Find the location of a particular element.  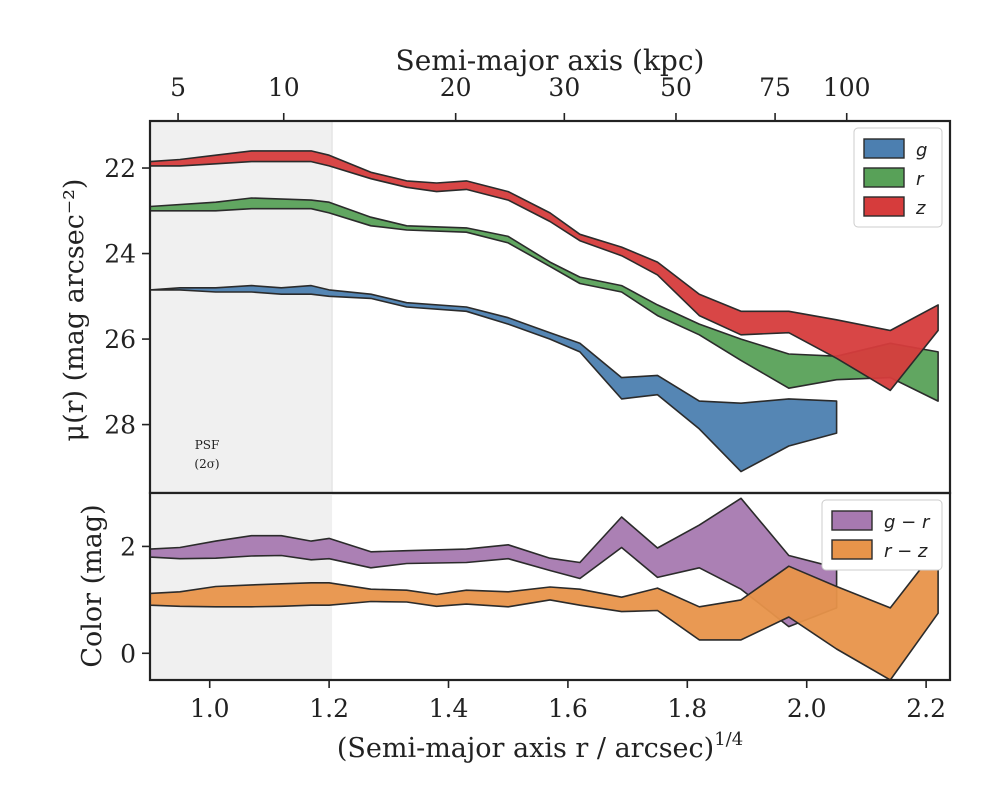

color-legend-swatch-r-z is located at coordinates (852, 549).